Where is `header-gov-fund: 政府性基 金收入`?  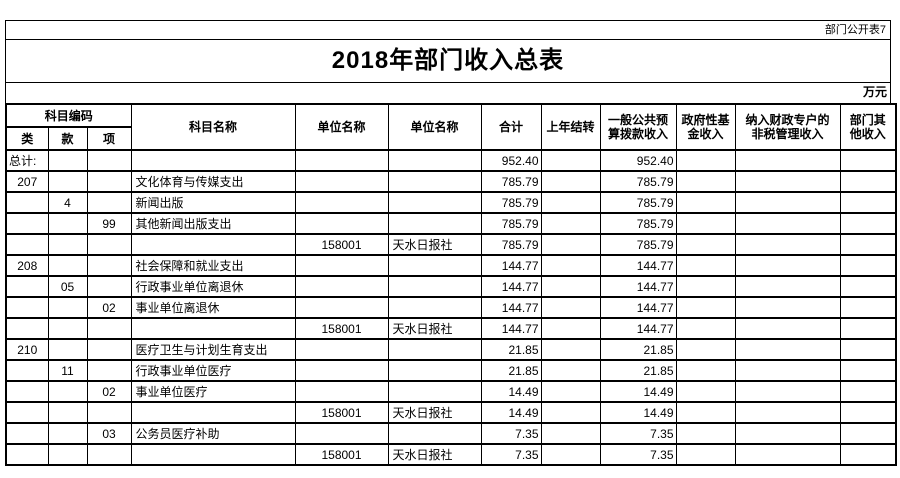 header-gov-fund: 政府性基 金收入 is located at coordinates (705, 127).